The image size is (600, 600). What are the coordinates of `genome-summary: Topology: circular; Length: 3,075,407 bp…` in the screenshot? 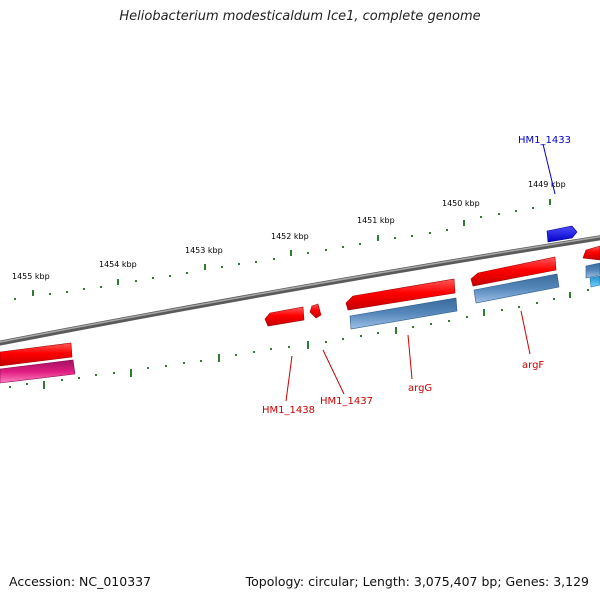 It's located at (417, 581).